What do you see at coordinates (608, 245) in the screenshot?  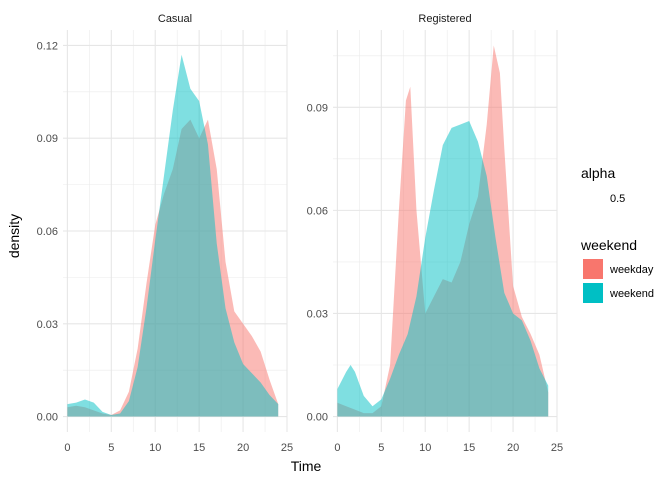 I see `legend-title-weekend: weekend` at bounding box center [608, 245].